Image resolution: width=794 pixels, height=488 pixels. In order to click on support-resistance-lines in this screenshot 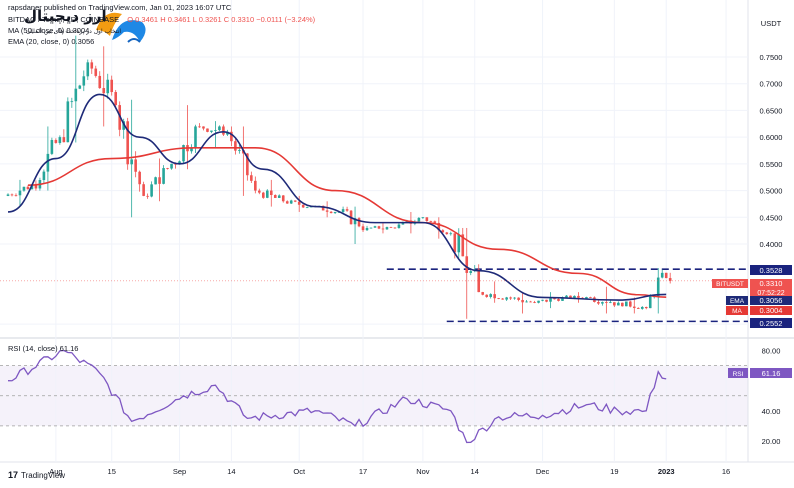, I will do `click(567, 295)`.